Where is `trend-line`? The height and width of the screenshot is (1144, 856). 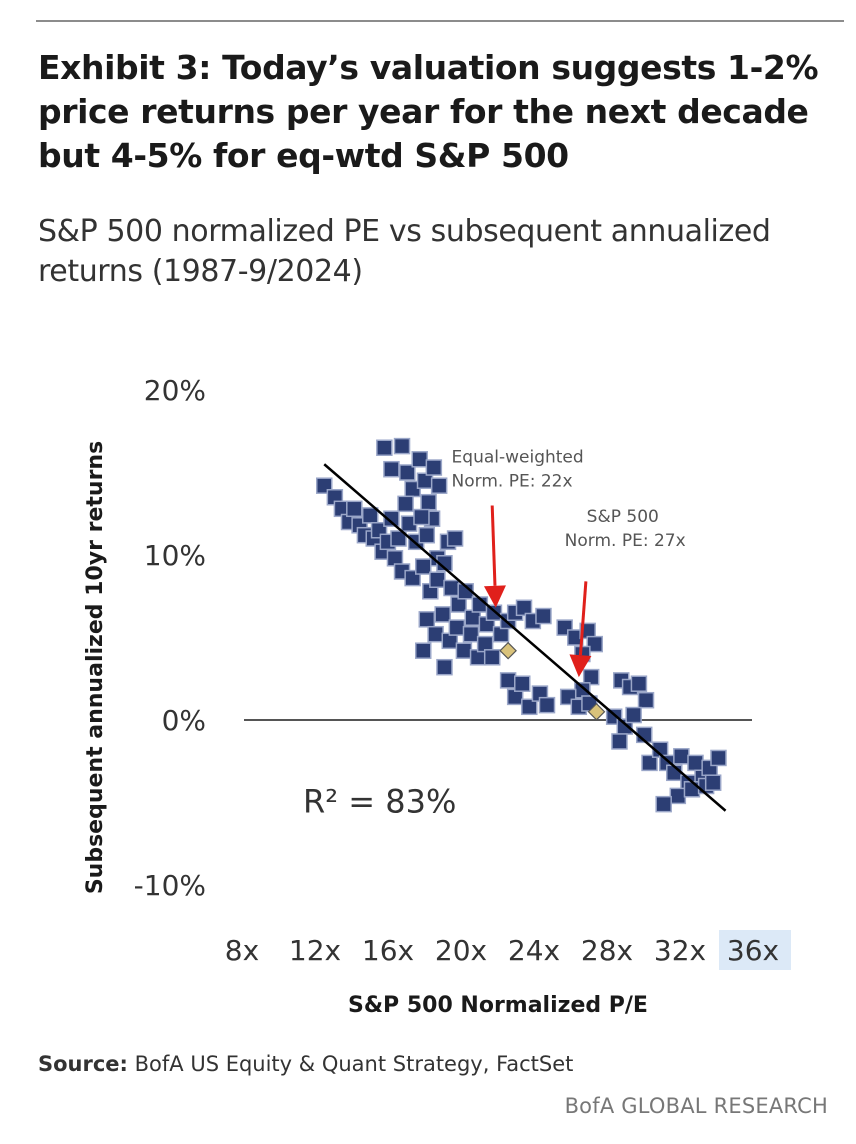
trend-line is located at coordinates (525, 637).